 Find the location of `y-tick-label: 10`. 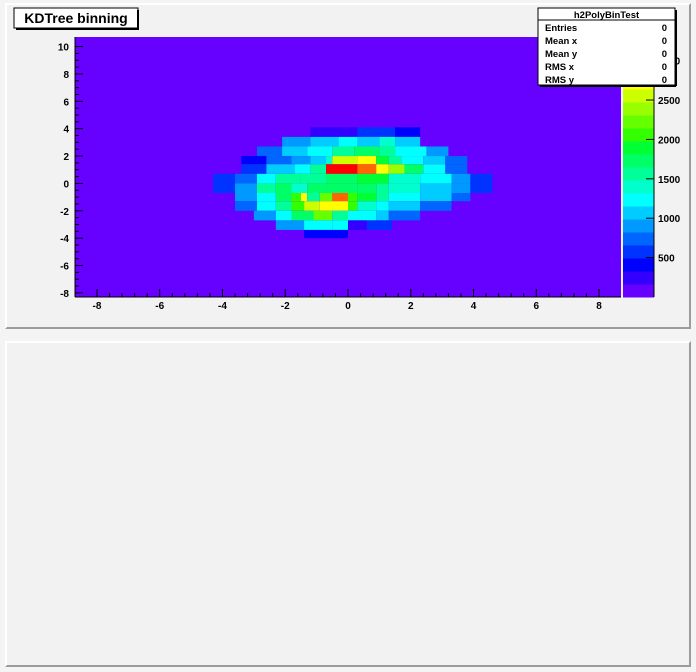

y-tick-label: 10 is located at coordinates (64, 48).